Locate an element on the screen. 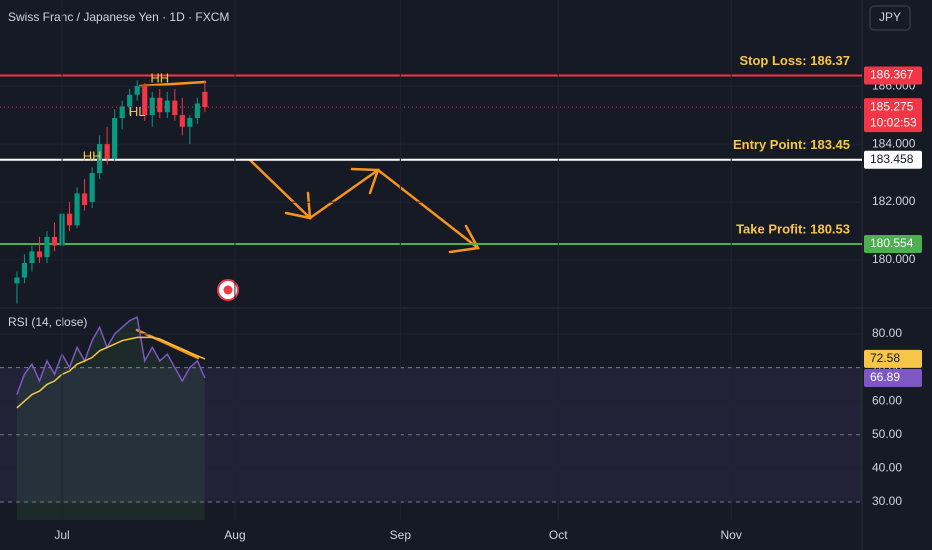 This screenshot has height=550, width=932. x-tick-label: Oct is located at coordinates (558, 535).